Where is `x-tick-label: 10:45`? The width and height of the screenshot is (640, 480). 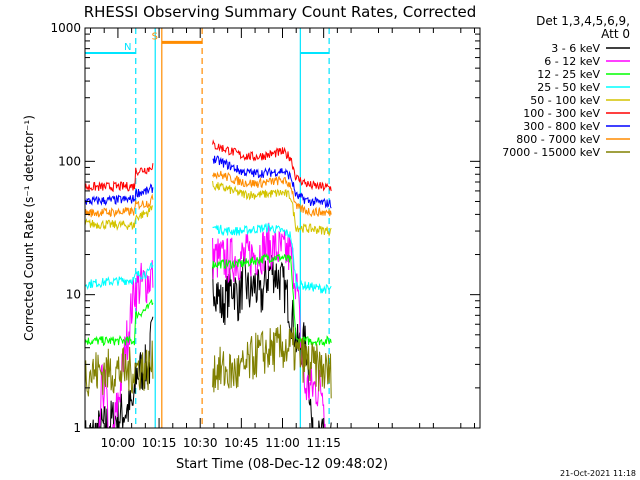 x-tick-label: 10:45 is located at coordinates (241, 443).